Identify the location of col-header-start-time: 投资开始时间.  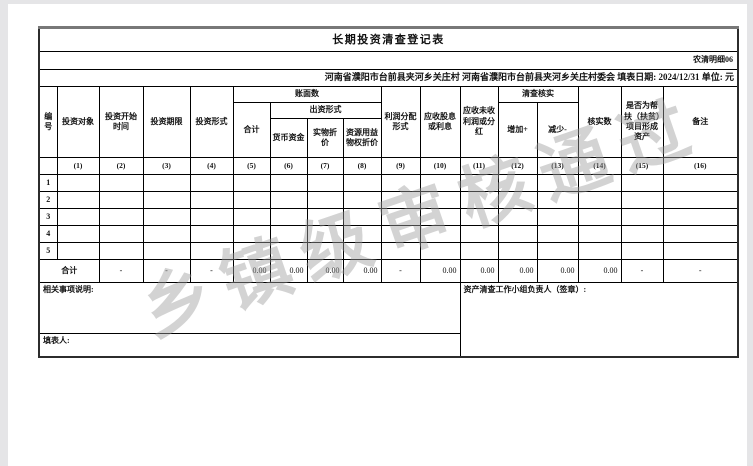
(121, 122).